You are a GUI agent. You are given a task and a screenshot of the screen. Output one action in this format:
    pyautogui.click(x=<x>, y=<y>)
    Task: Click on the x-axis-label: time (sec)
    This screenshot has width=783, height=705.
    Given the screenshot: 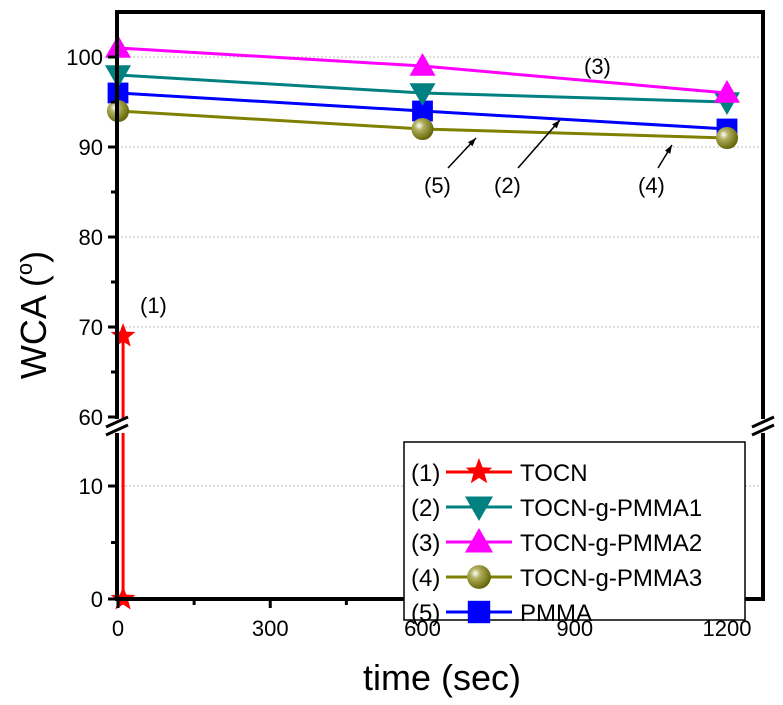 What is the action you would take?
    pyautogui.click(x=442, y=677)
    